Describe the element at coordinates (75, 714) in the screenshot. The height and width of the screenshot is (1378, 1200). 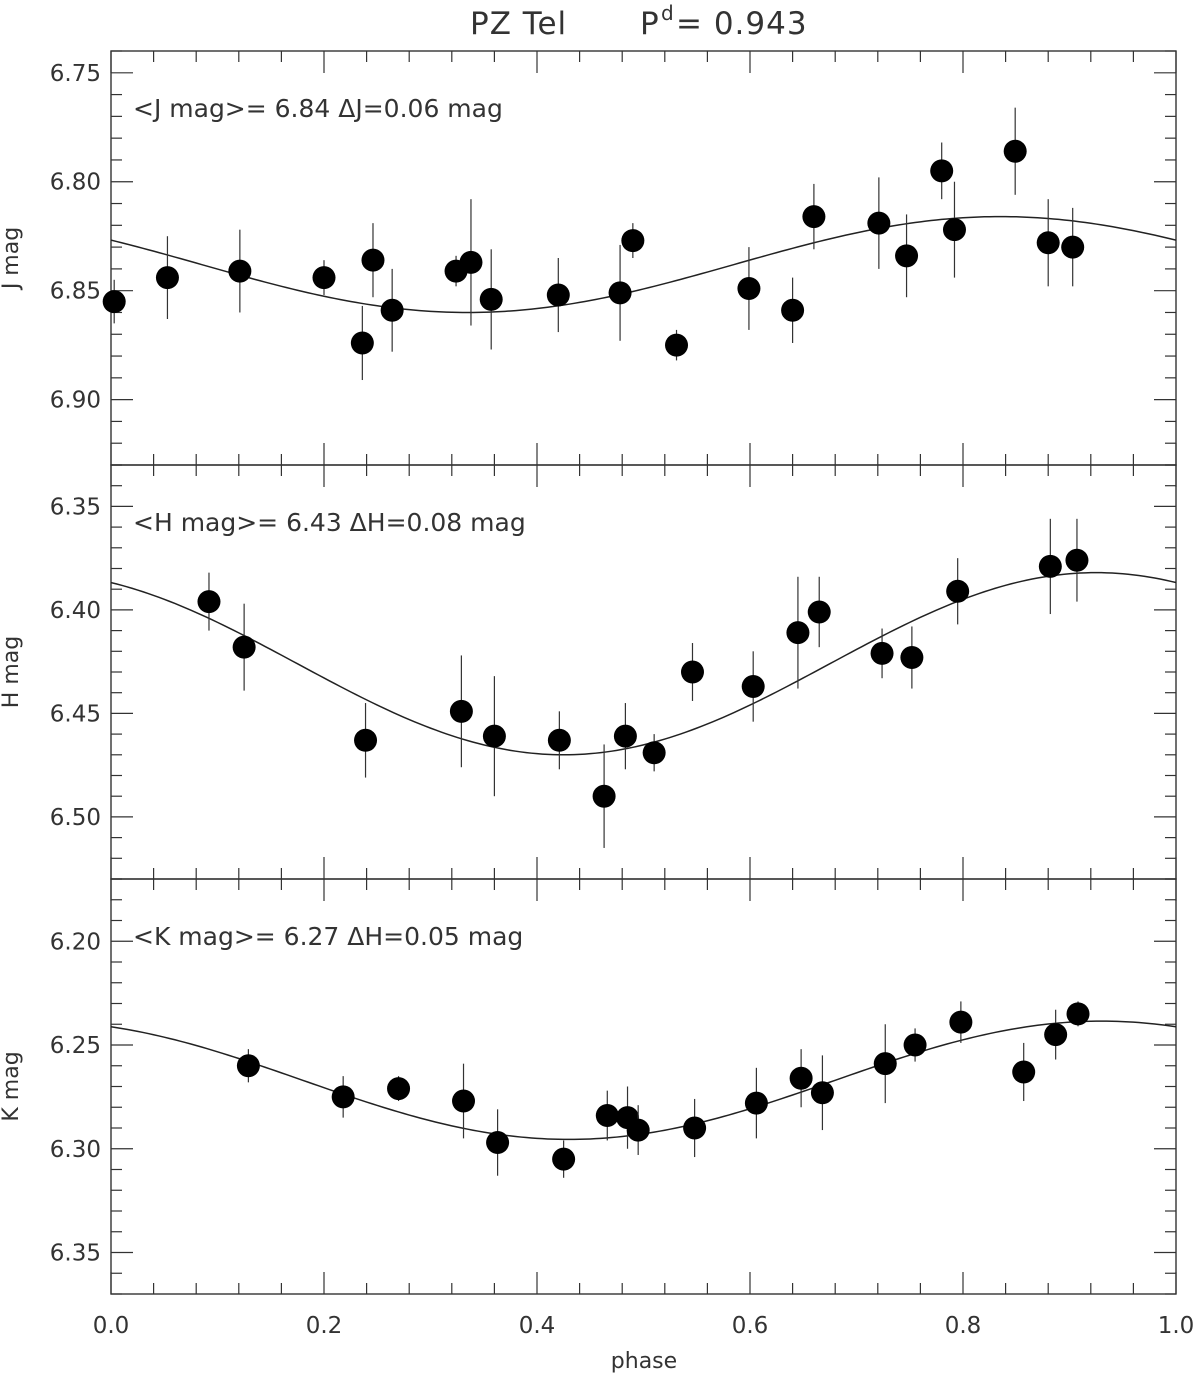
I see `y-tick-label: 6.45` at that location.